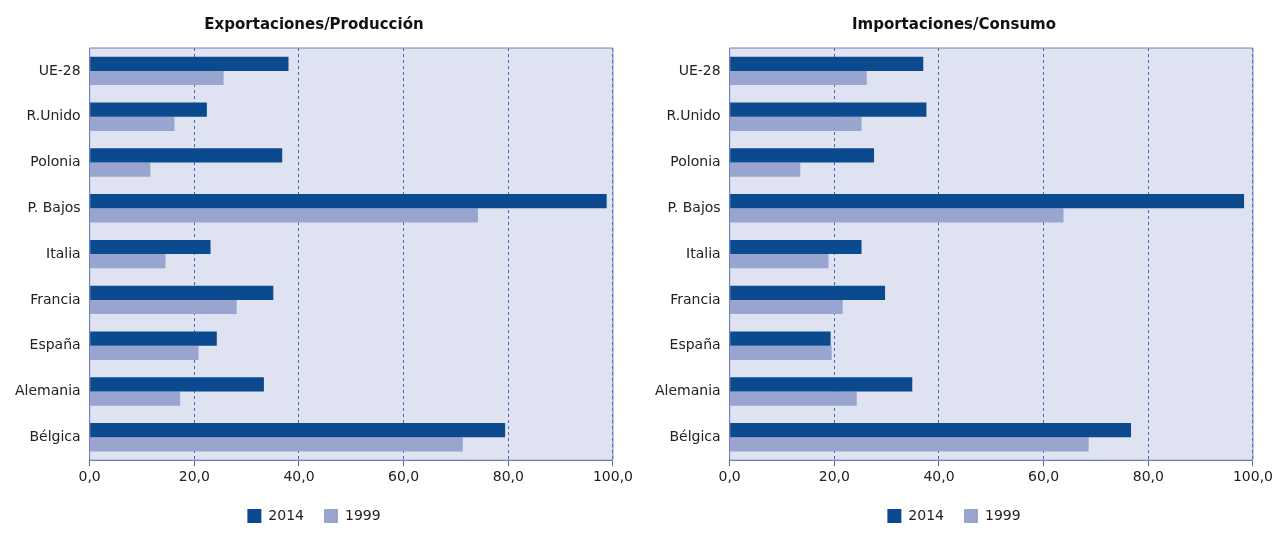 The image size is (1277, 533). I want to click on chart-title: Importaciones/Consumo, so click(954, 23).